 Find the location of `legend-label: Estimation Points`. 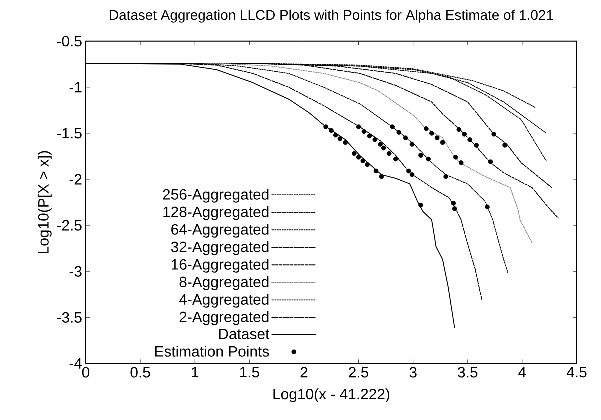

legend-label: Estimation Points is located at coordinates (212, 351).